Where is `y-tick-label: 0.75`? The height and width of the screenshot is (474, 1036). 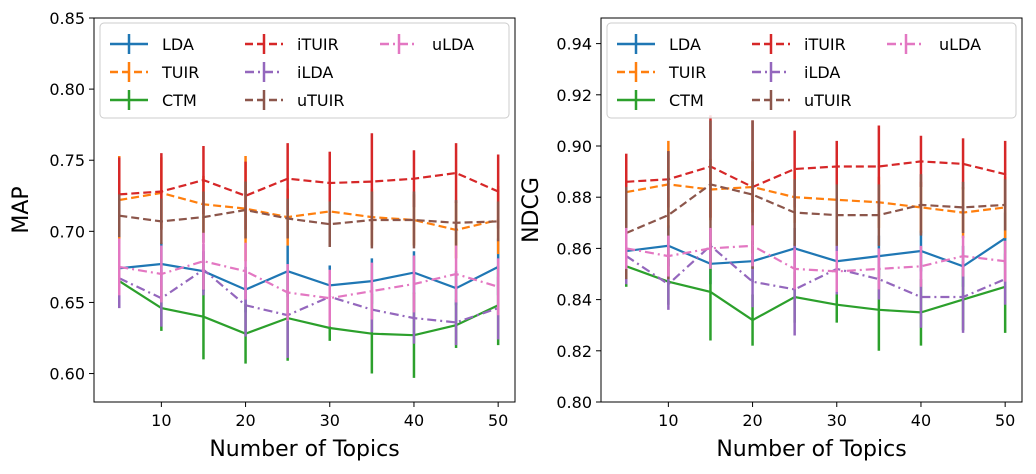
y-tick-label: 0.75 is located at coordinates (67, 160).